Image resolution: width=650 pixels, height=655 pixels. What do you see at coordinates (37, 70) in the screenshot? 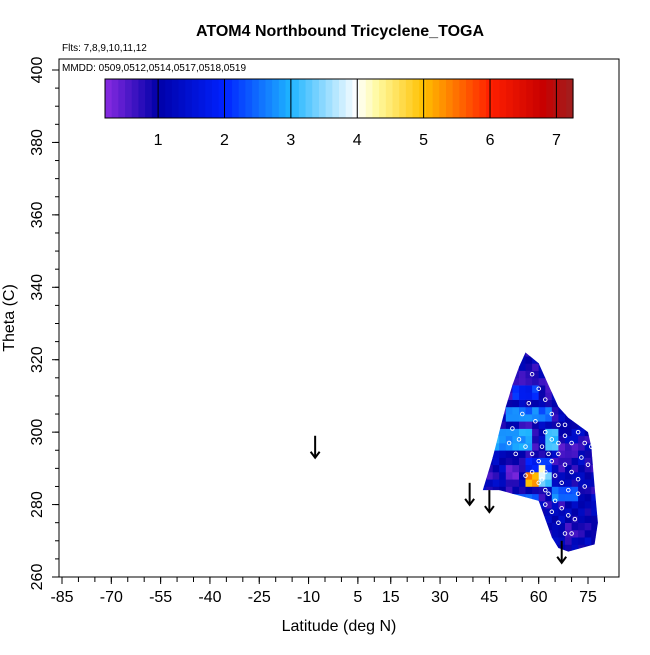
I see `y-axis-tick-label: 400` at bounding box center [37, 70].